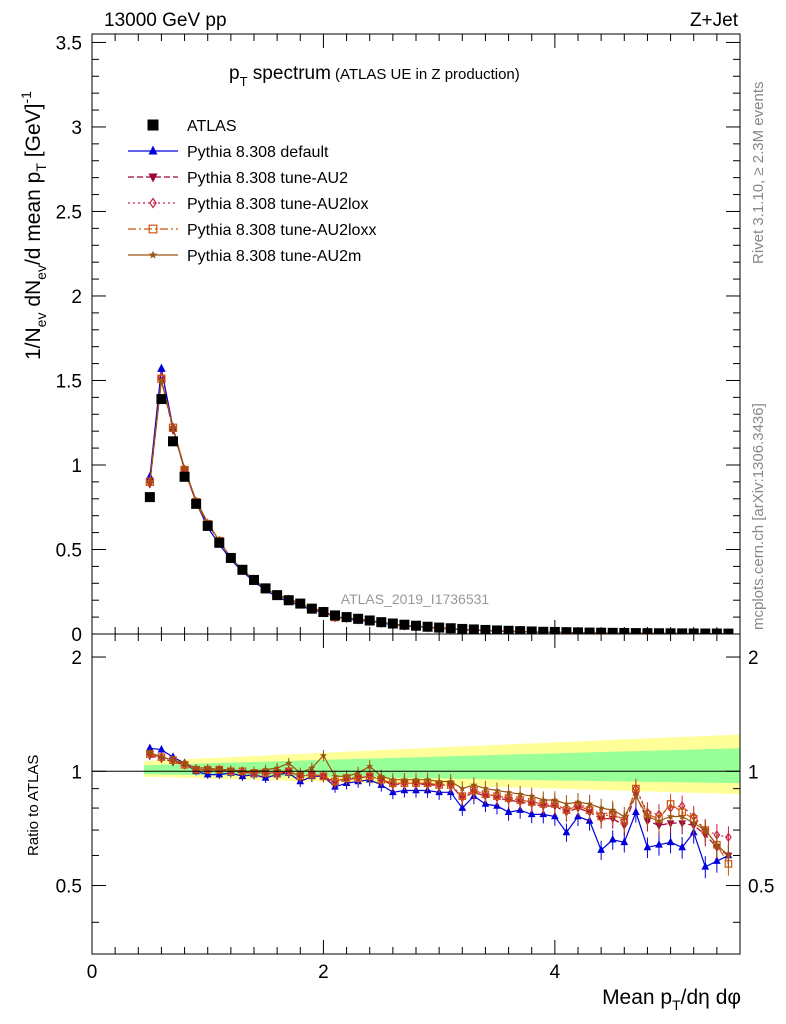 This screenshot has width=786, height=1024. What do you see at coordinates (192, 126) in the screenshot?
I see `legend-entry: ATLAS` at bounding box center [192, 126].